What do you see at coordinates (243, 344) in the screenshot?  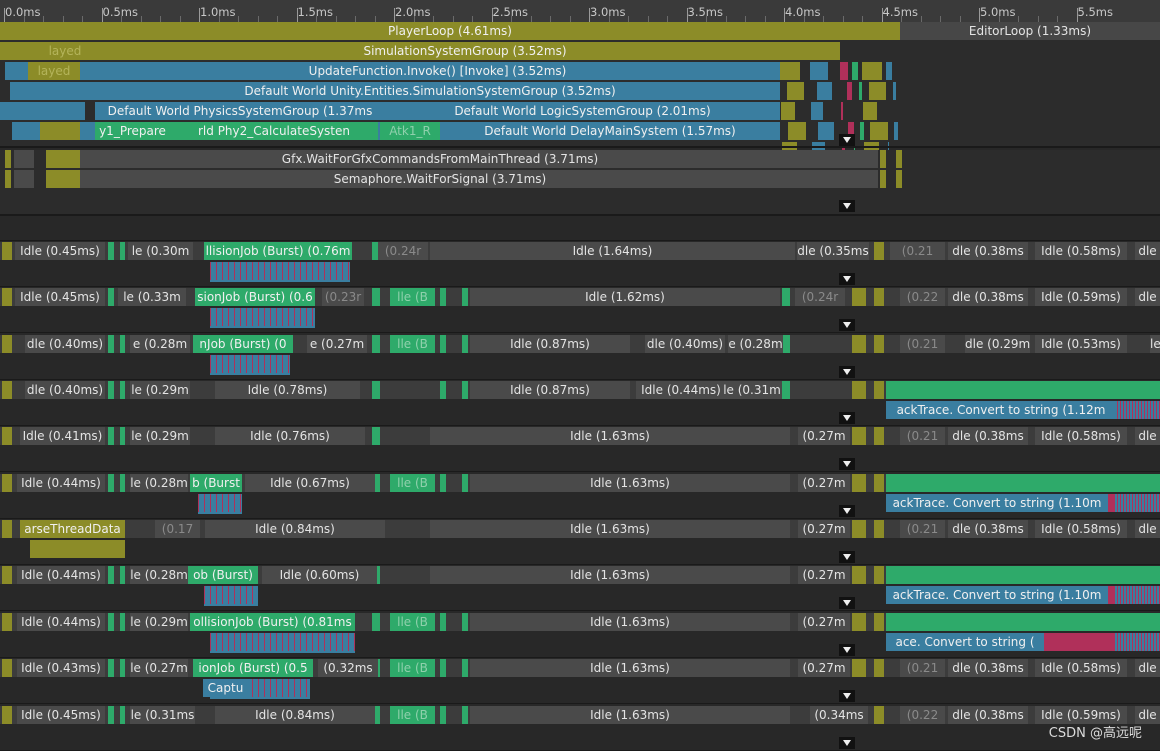 I see `sample-block: nJob (Burst) (0` at bounding box center [243, 344].